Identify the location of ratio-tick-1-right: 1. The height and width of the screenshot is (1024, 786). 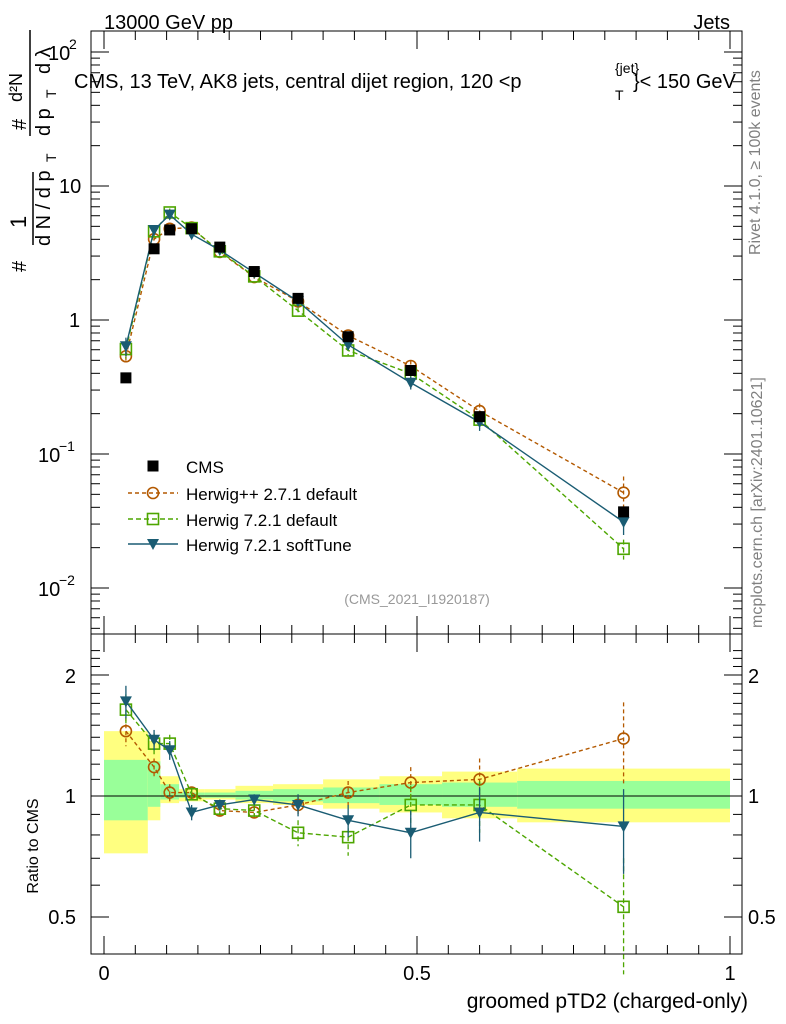
(753, 797).